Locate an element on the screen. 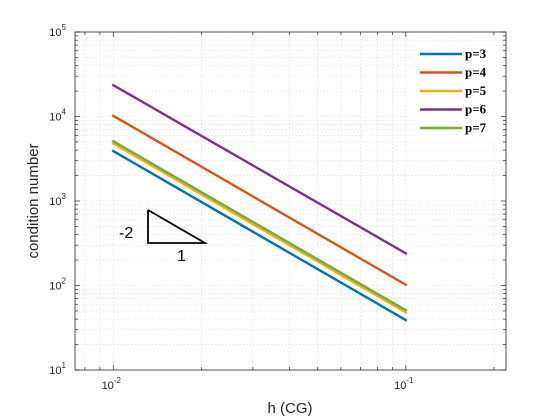 Image resolution: width=560 pixels, height=420 pixels. y-tick-label: 10³ is located at coordinates (57, 200).